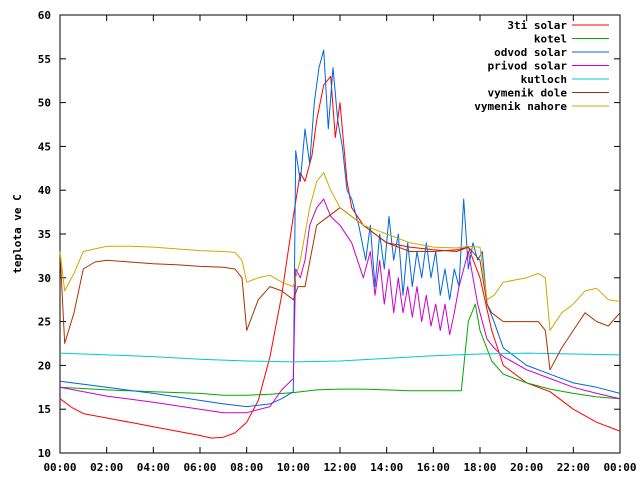 This screenshot has width=640, height=480. Describe the element at coordinates (339, 467) in the screenshot. I see `x-tick-label: 12:00` at that location.